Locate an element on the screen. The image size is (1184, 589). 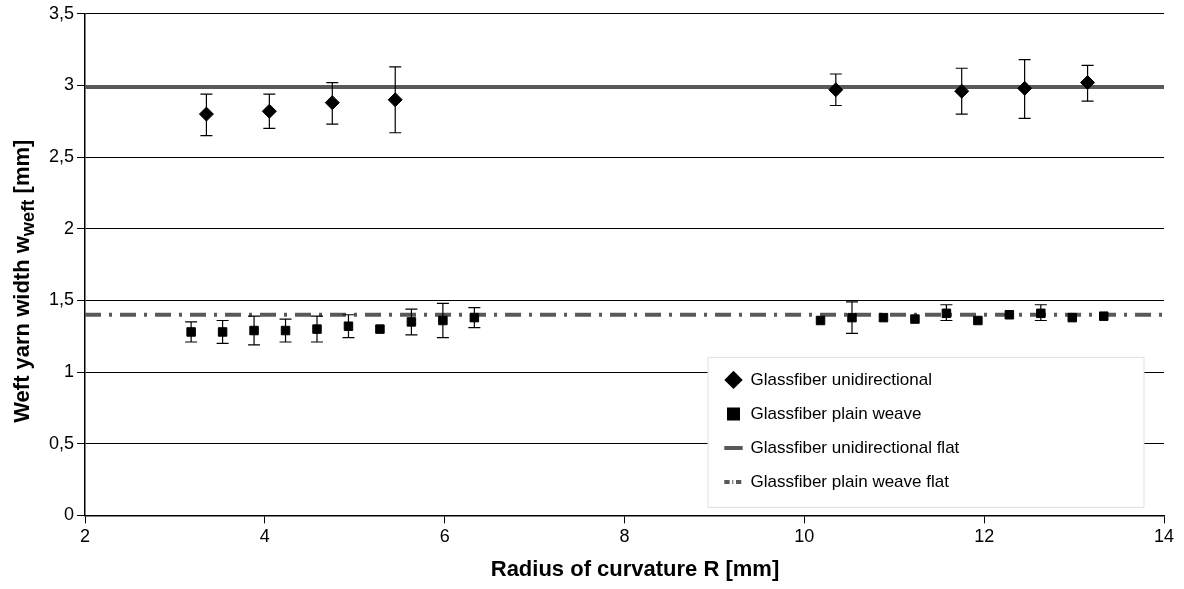
legend-label: Glassfiber unidirectional flat is located at coordinates (855, 447).